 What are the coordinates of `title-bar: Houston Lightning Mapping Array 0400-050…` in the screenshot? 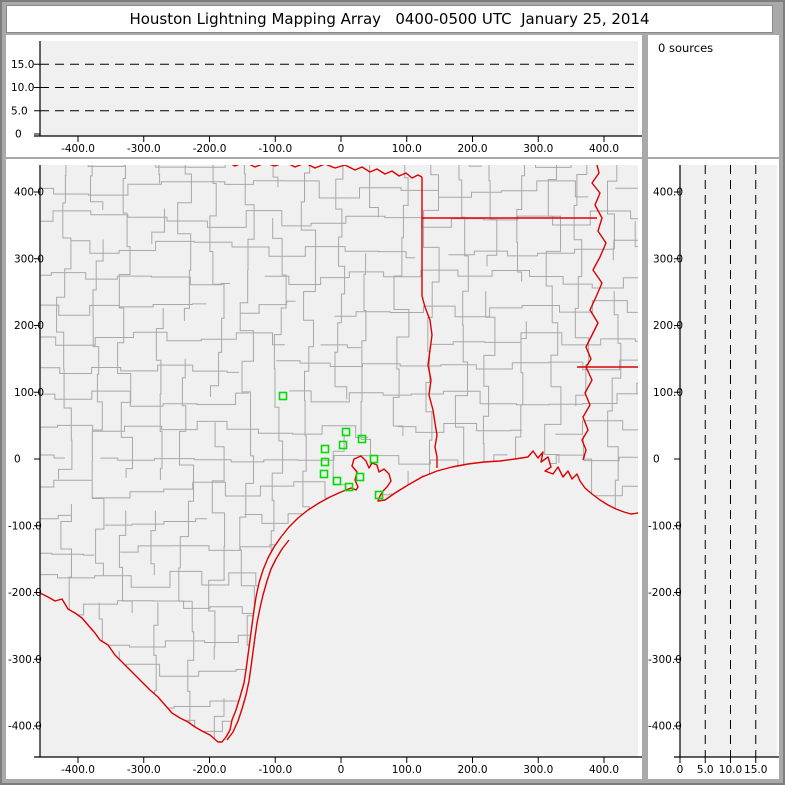 It's located at (389, 19).